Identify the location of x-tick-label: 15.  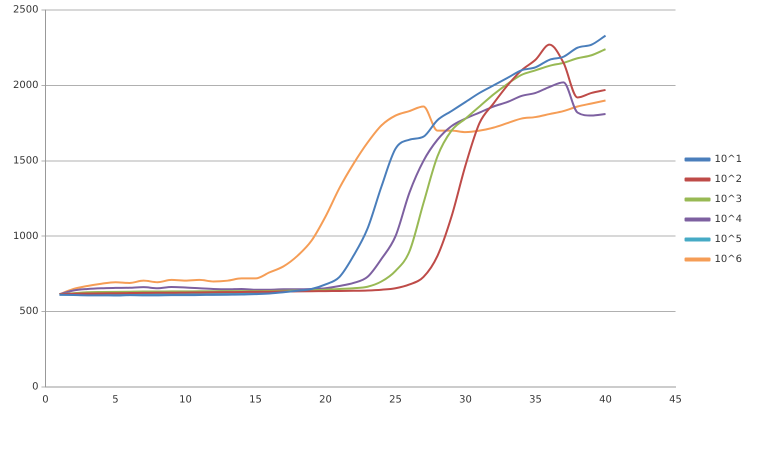
(255, 400).